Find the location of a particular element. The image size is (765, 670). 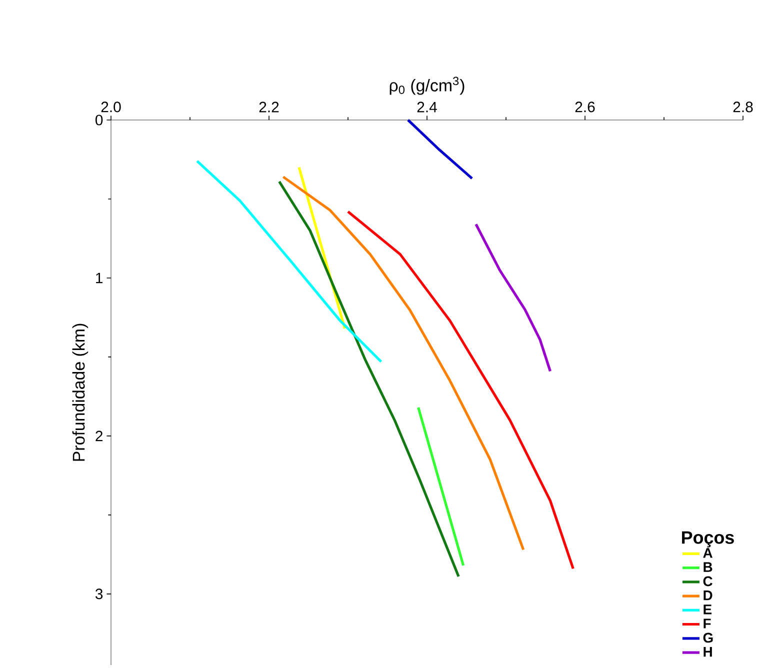

y-axis-title: Profundidade (km) is located at coordinates (80, 392).